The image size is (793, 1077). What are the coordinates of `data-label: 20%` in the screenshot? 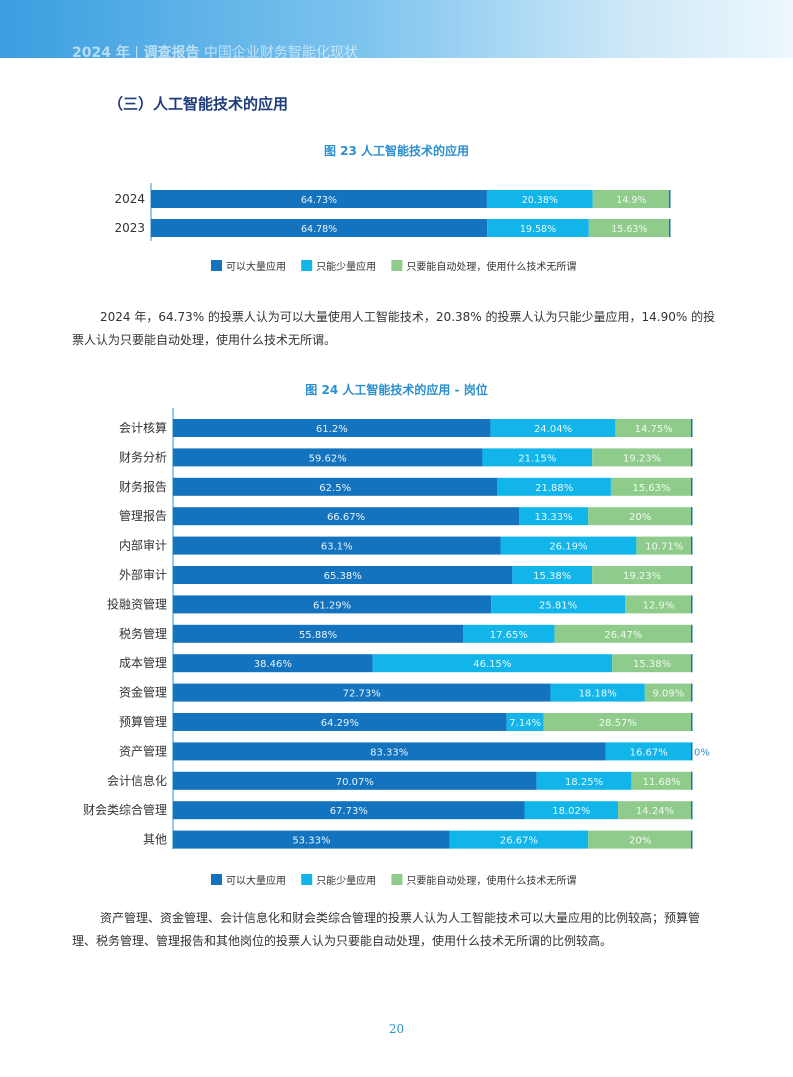 It's located at (640, 517).